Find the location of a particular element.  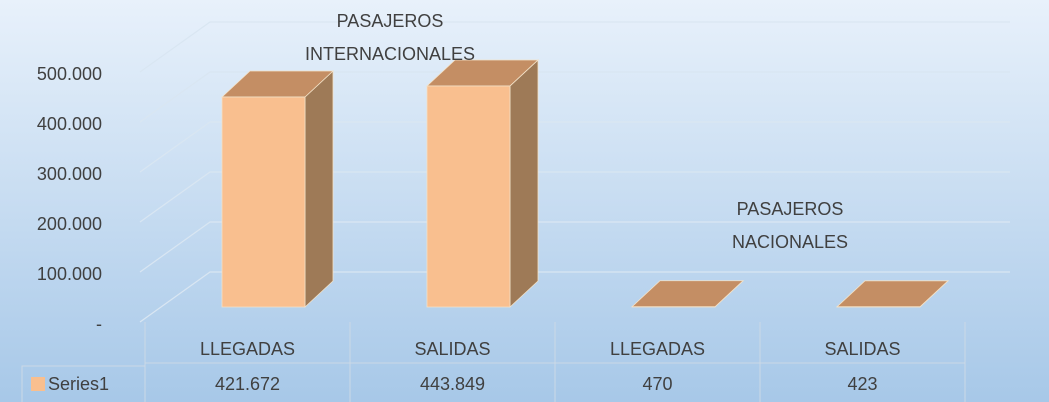

y-tick-label: 400.000 is located at coordinates (69, 124).